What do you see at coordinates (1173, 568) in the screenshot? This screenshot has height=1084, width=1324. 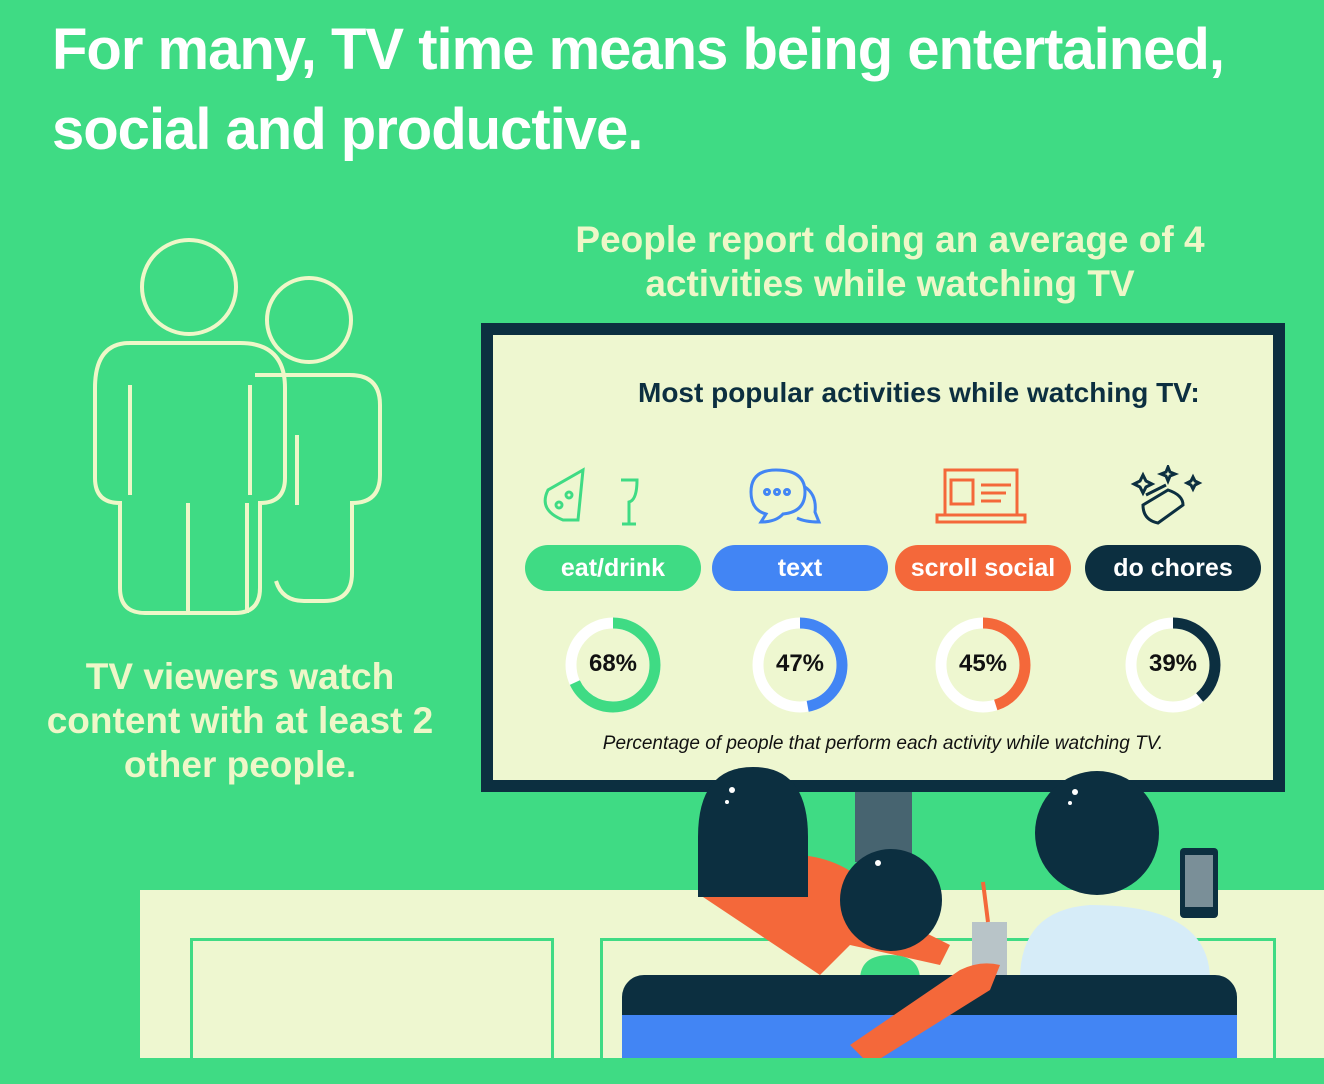 I see `activity-pill: do chores` at bounding box center [1173, 568].